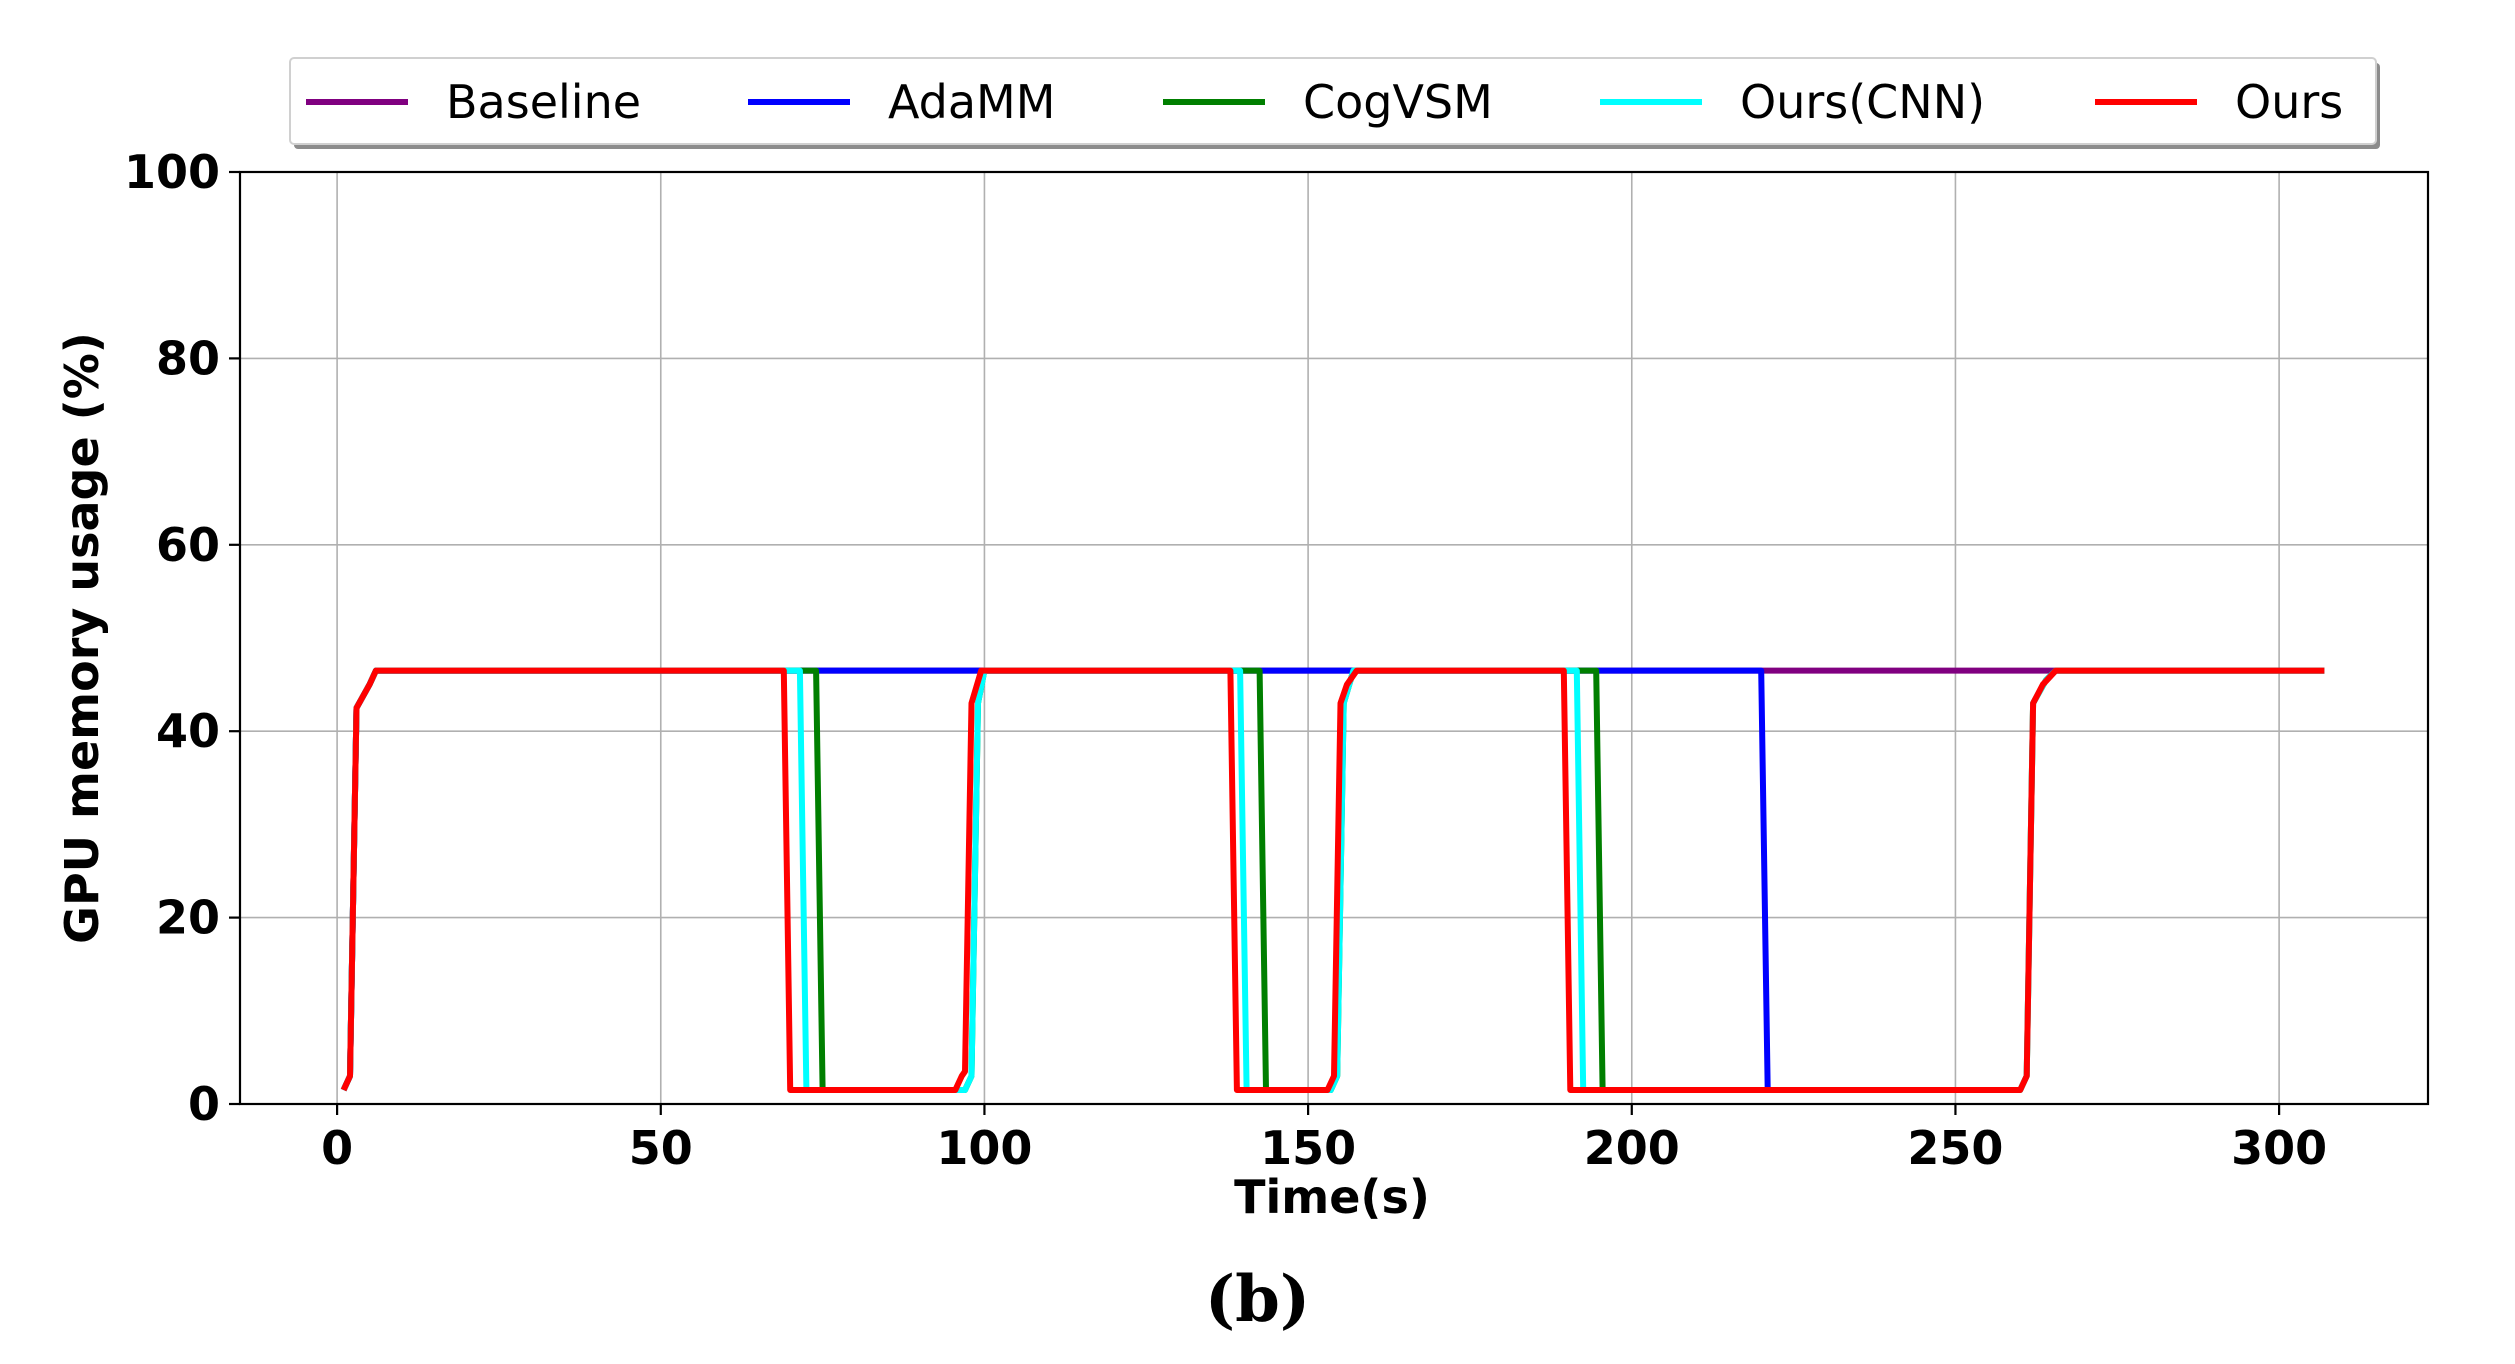  Describe the element at coordinates (188, 918) in the screenshot. I see `y-tick-label: 20` at that location.